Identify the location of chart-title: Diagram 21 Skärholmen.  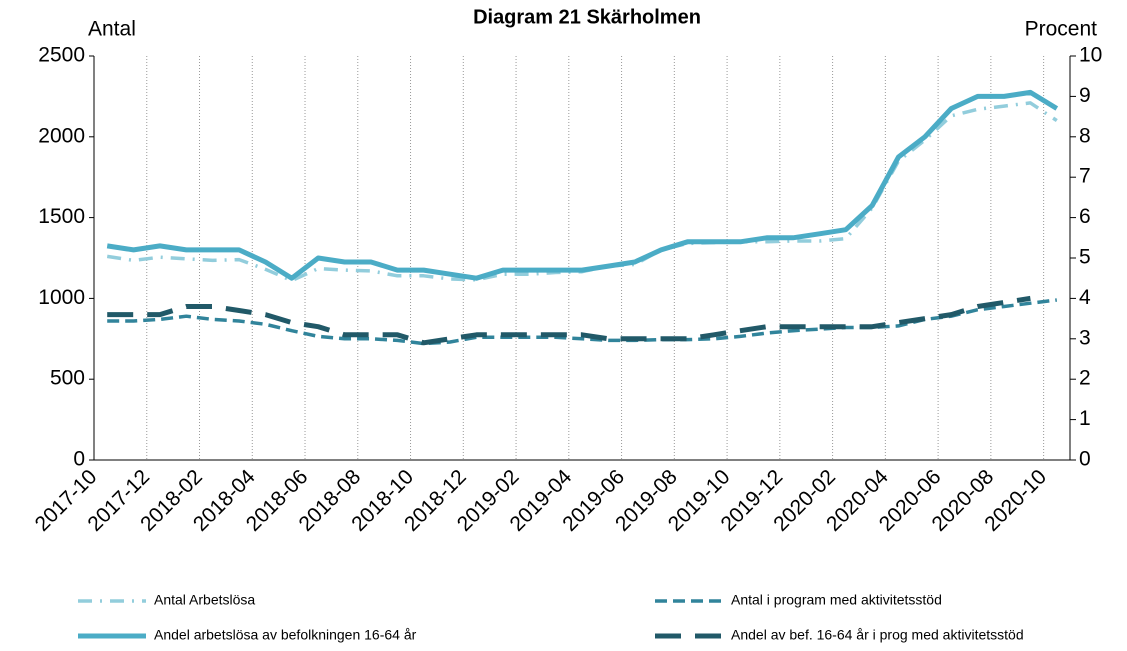
(587, 17).